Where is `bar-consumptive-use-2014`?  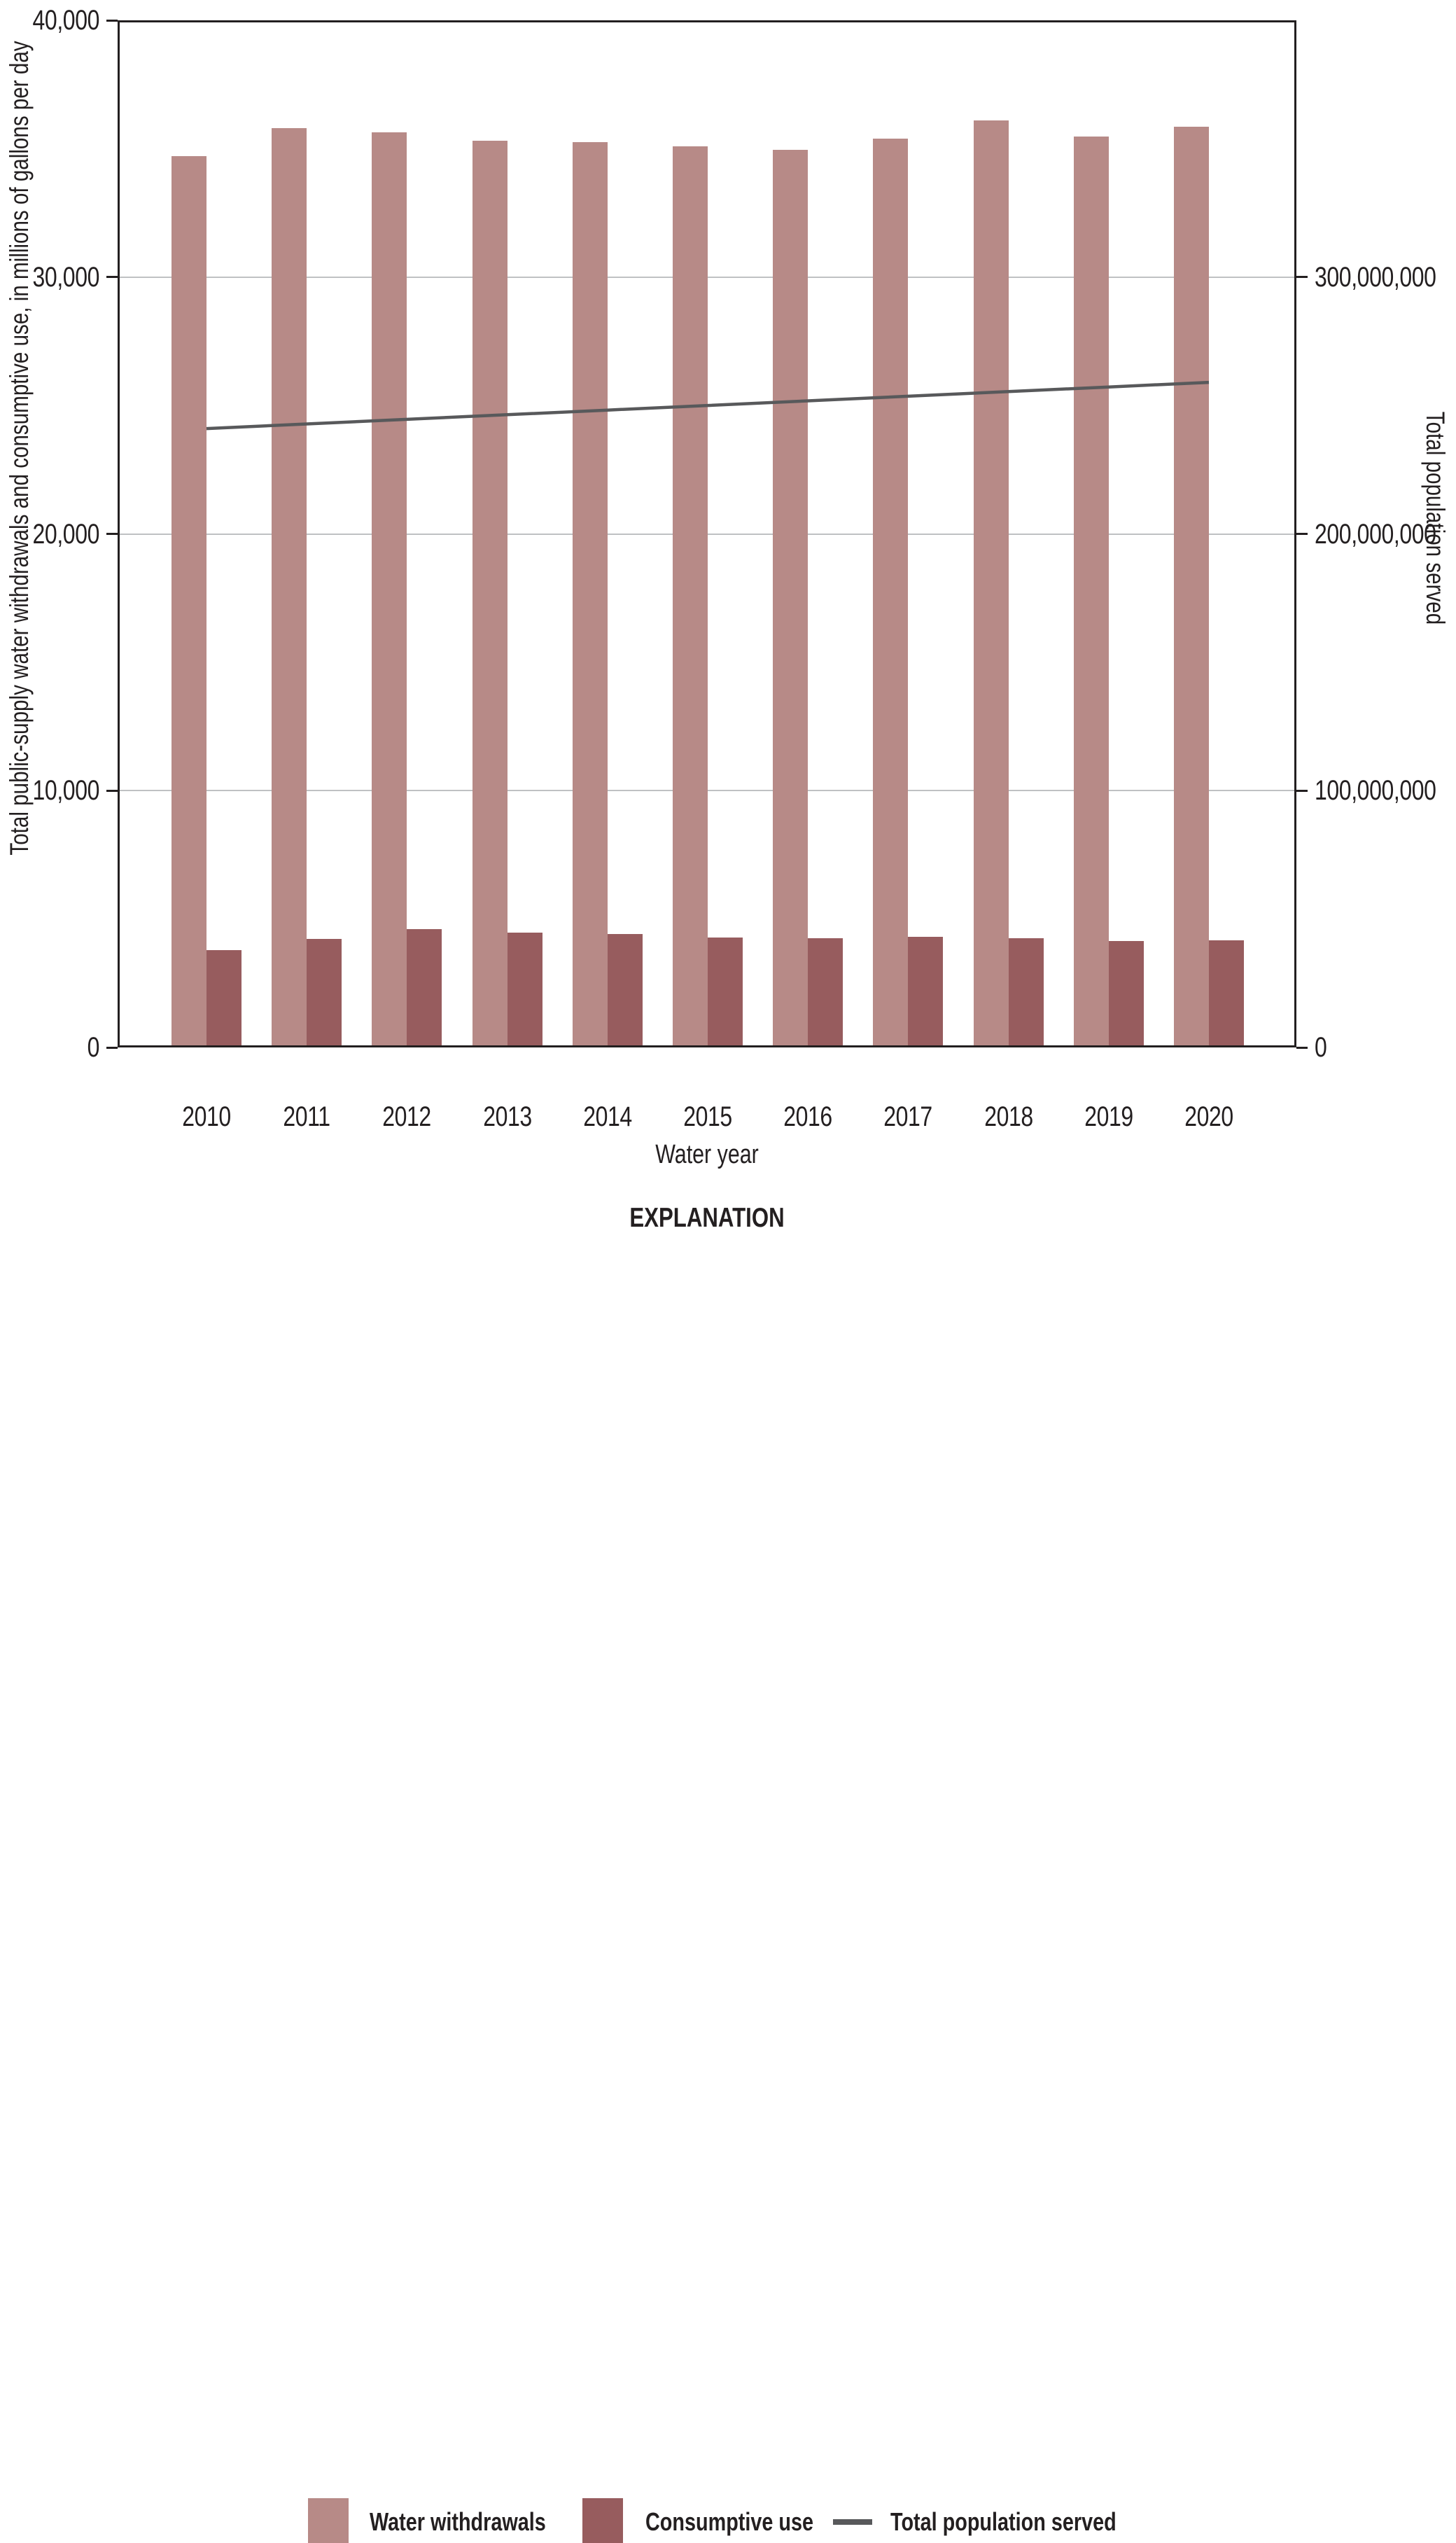 bar-consumptive-use-2014 is located at coordinates (625, 990).